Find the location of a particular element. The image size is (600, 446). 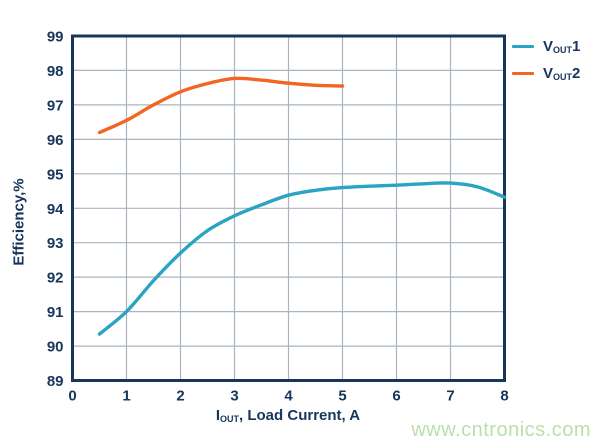

x-axis-title: IOUT, Load Current, A is located at coordinates (288, 415).